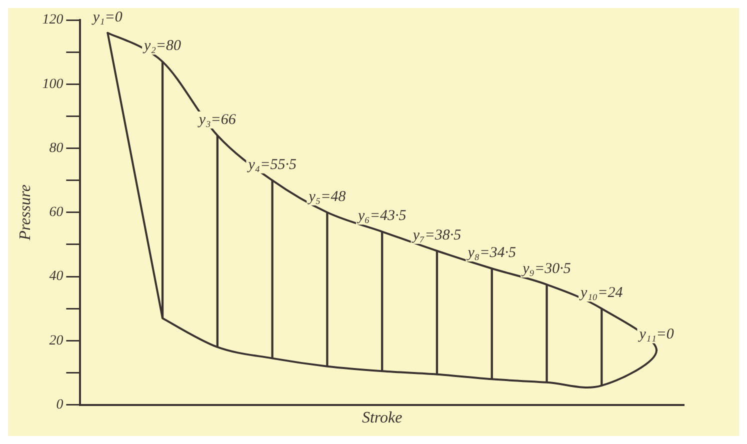  Describe the element at coordinates (546, 268) in the screenshot. I see `data-label: y₉=30·5` at that location.